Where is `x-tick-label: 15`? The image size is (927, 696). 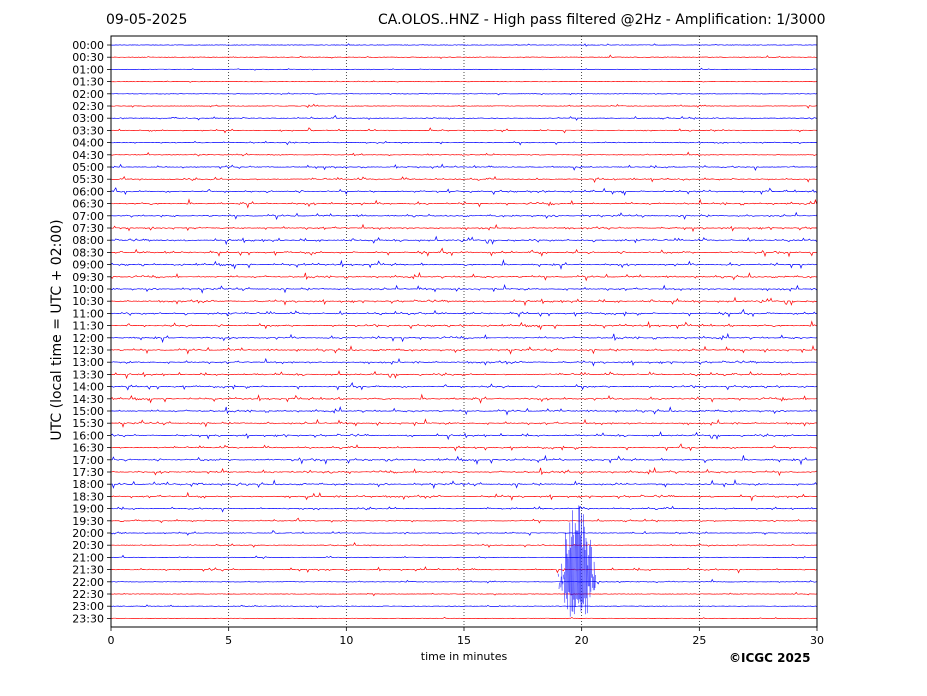 x-tick-label: 15 is located at coordinates (464, 640).